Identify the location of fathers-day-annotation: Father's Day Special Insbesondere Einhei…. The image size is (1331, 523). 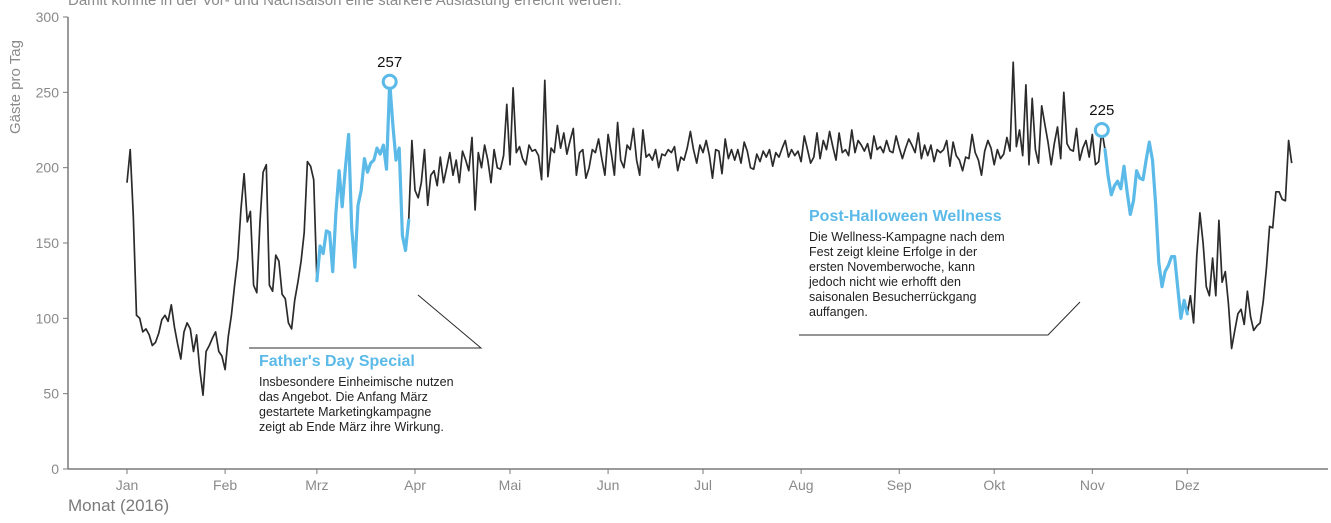
(356, 394).